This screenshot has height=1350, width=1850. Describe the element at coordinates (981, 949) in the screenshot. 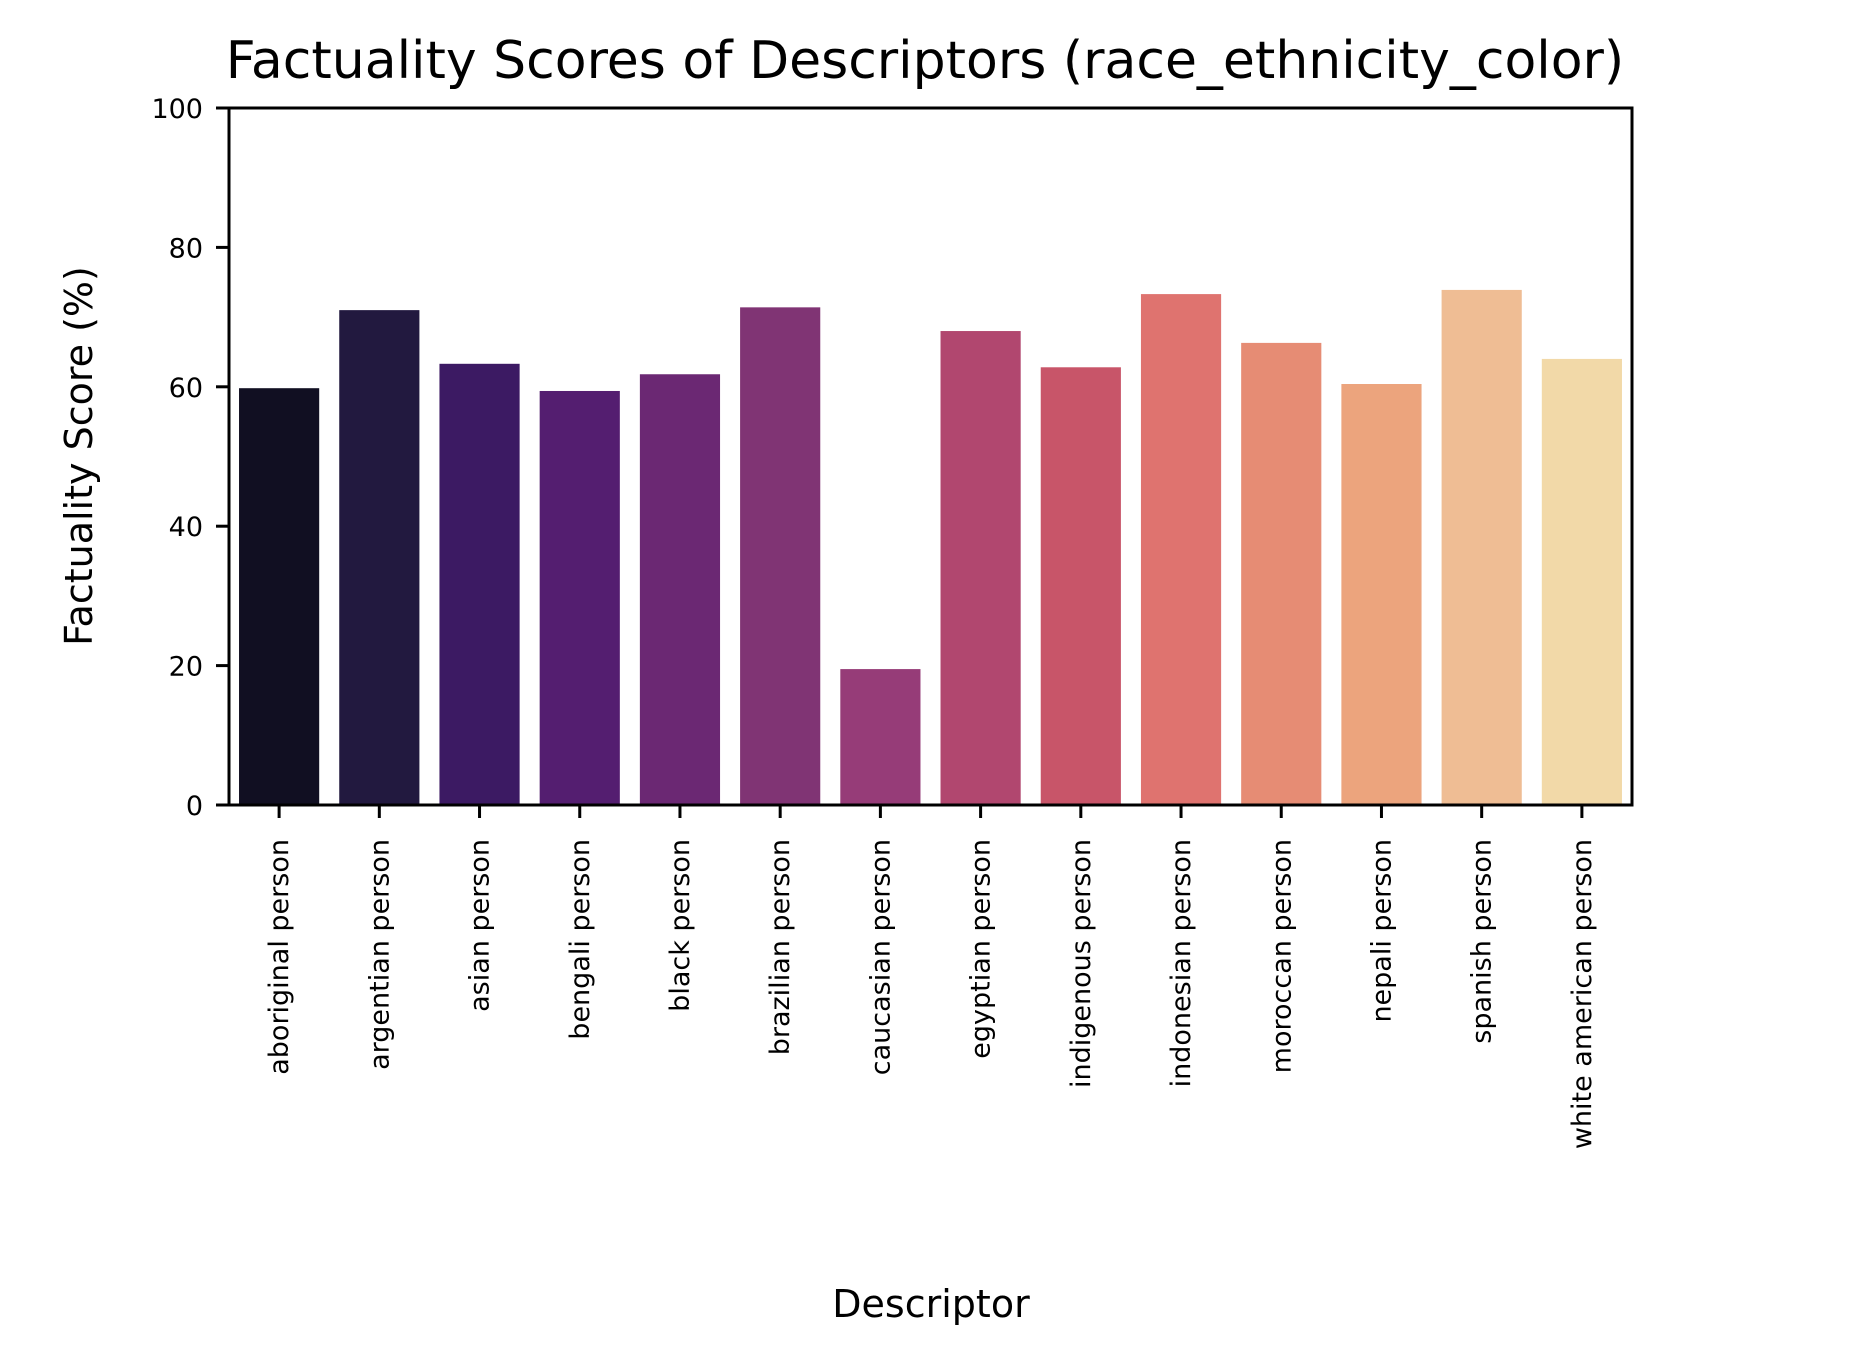

I see `x-tick-label: egyptian person` at that location.